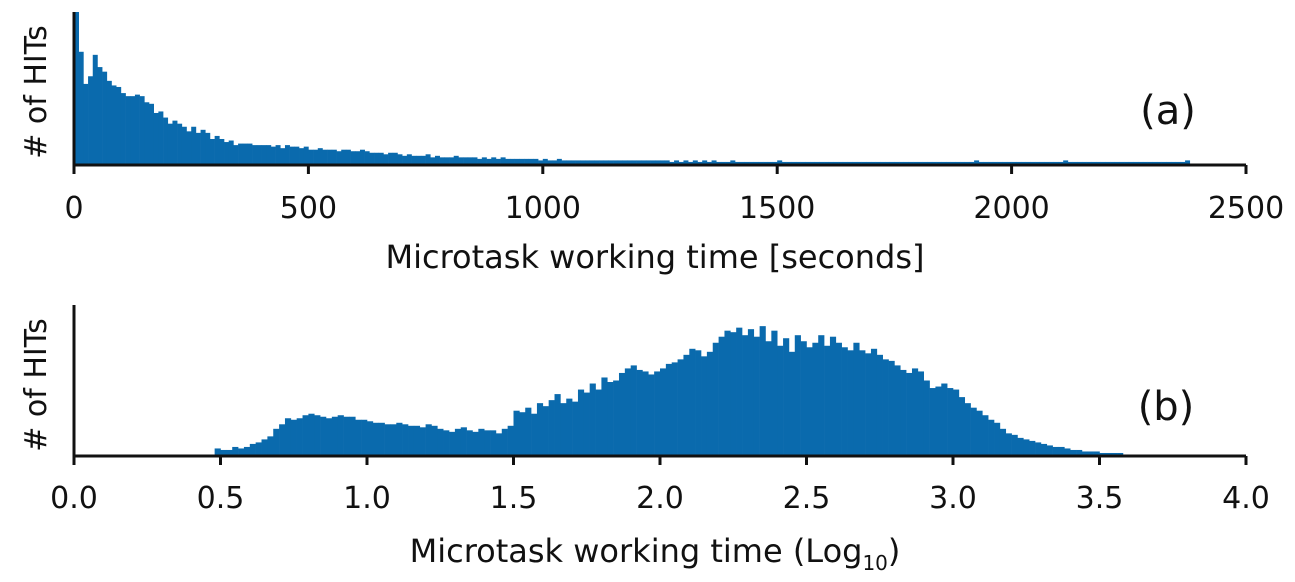 The height and width of the screenshot is (582, 1295). Describe the element at coordinates (660, 498) in the screenshot. I see `x-tick-label-b: 2.0` at that location.